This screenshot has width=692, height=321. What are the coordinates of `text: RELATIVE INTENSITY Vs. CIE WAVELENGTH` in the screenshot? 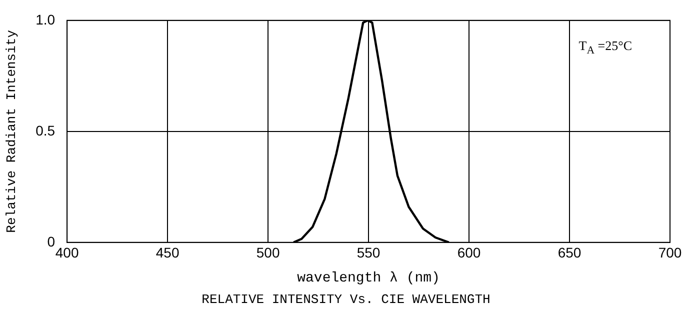 It's located at (346, 299).